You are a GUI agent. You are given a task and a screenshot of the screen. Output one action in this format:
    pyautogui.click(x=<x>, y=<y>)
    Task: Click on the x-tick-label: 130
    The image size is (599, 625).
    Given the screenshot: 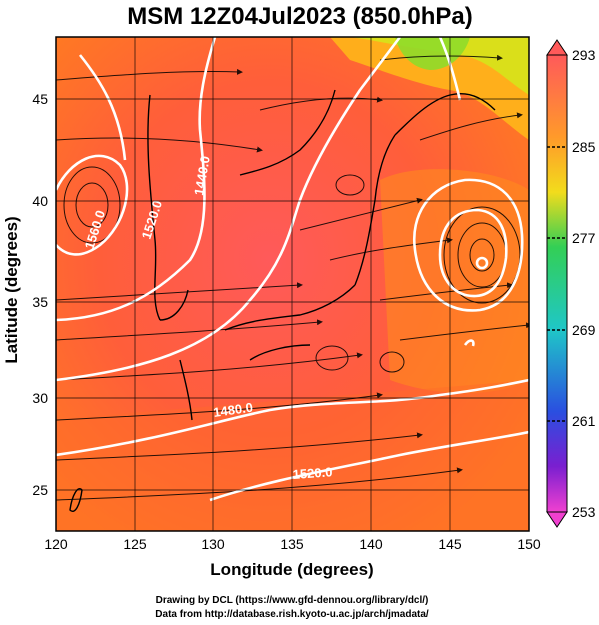 What is the action you would take?
    pyautogui.click(x=213, y=544)
    